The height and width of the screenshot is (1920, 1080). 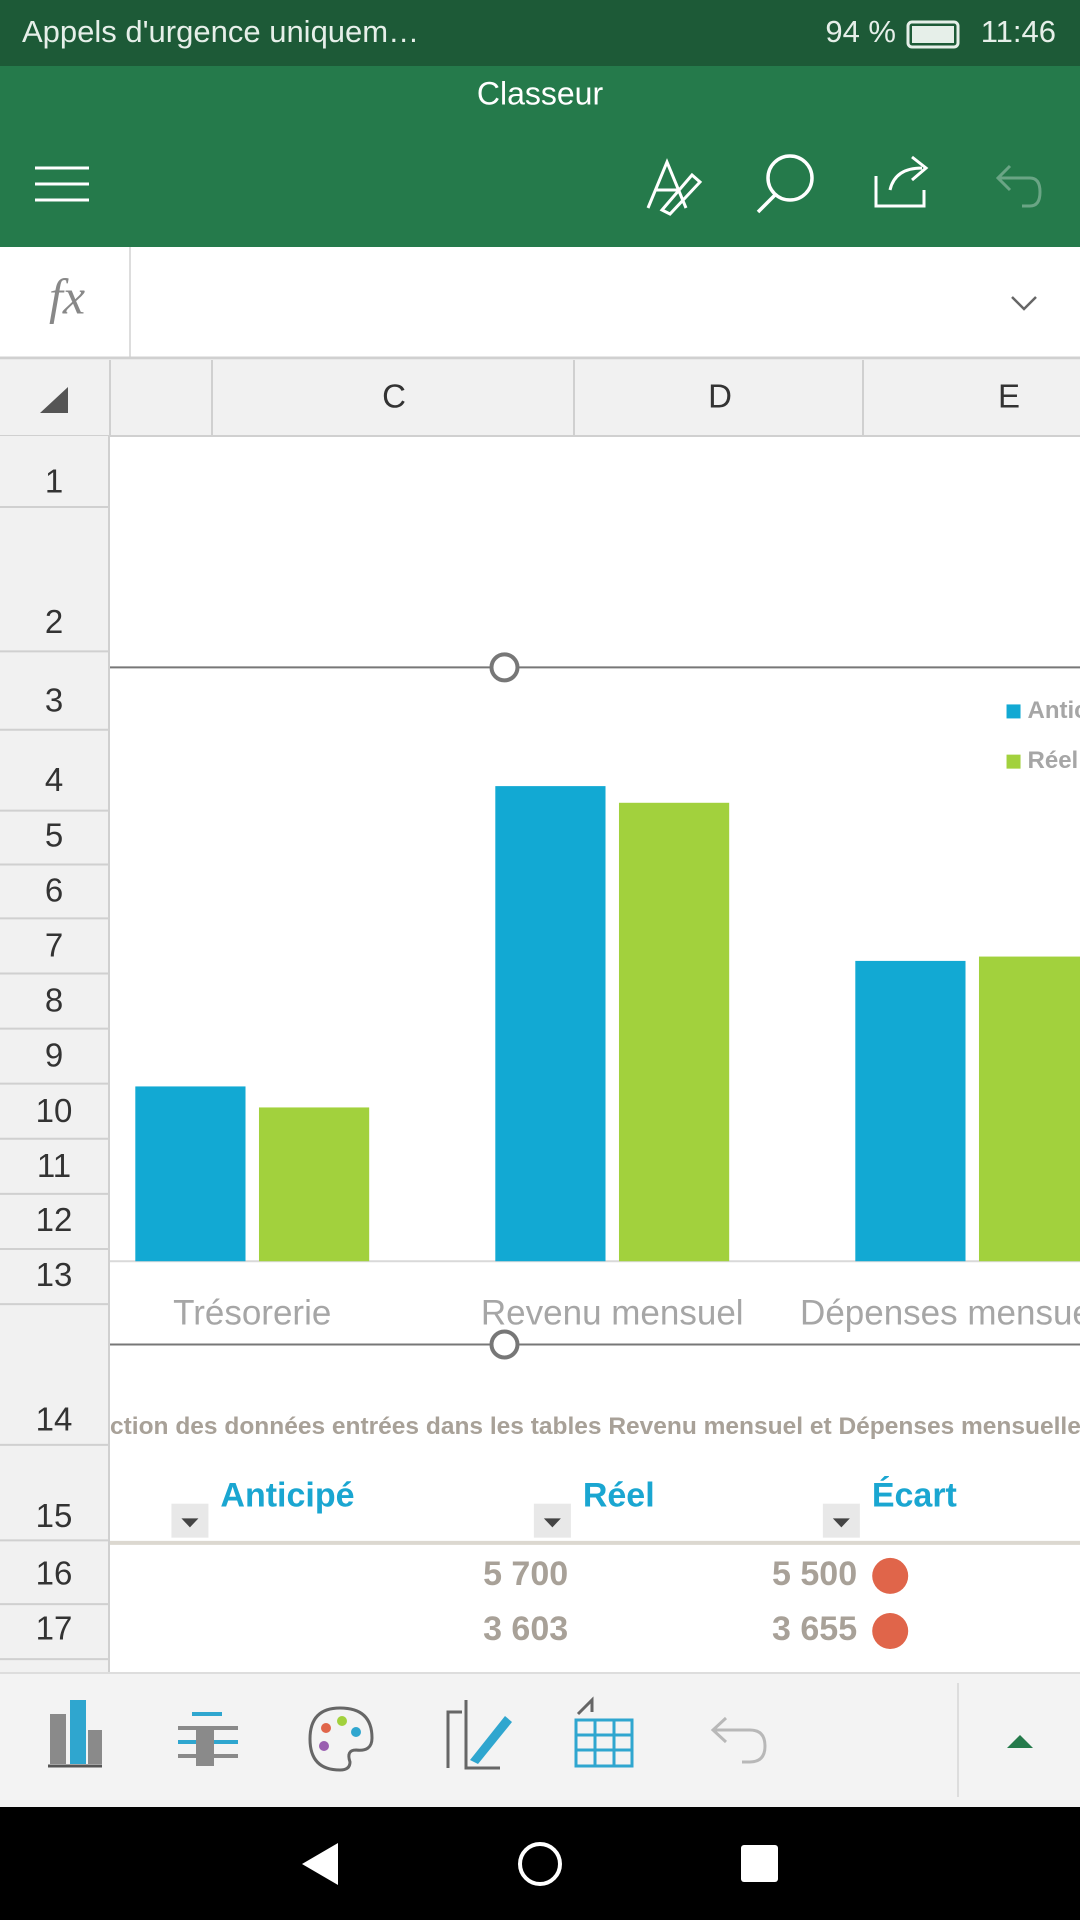 What do you see at coordinates (54, 944) in the screenshot?
I see `row-number: 7` at bounding box center [54, 944].